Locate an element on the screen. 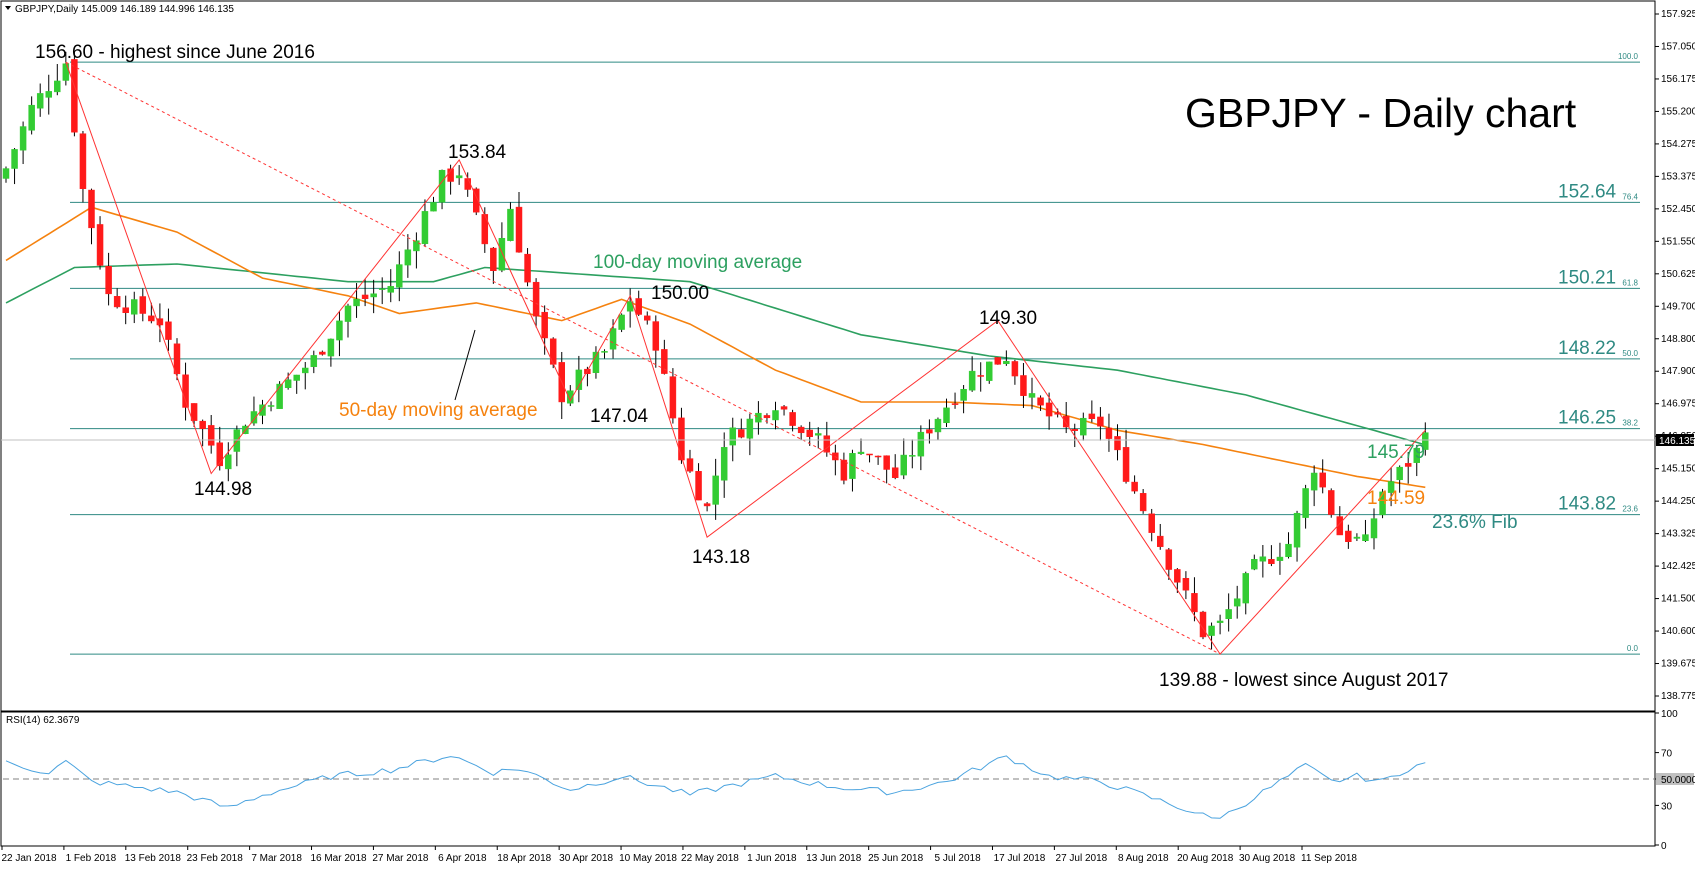  price-tick-label: 148.800 is located at coordinates (1678, 339).